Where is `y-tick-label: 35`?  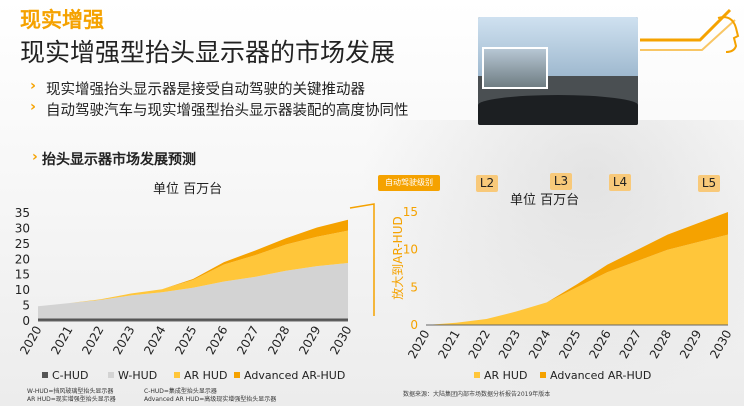 y-tick-label: 35 is located at coordinates (22, 213).